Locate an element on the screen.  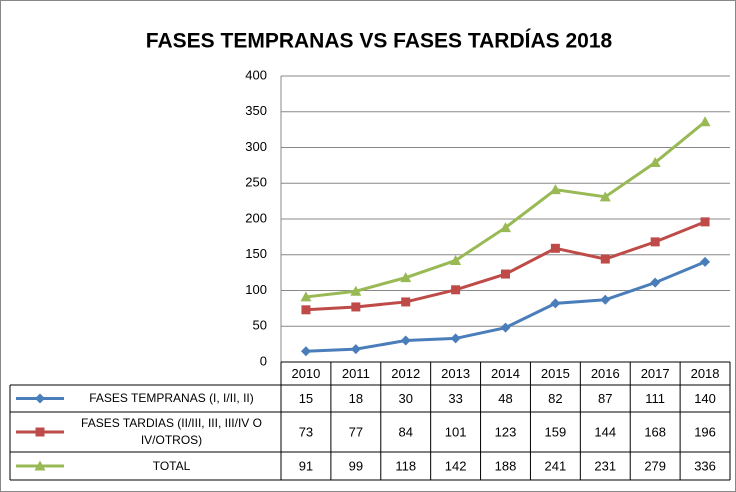
y-tick-label: 200 is located at coordinates (256, 217).